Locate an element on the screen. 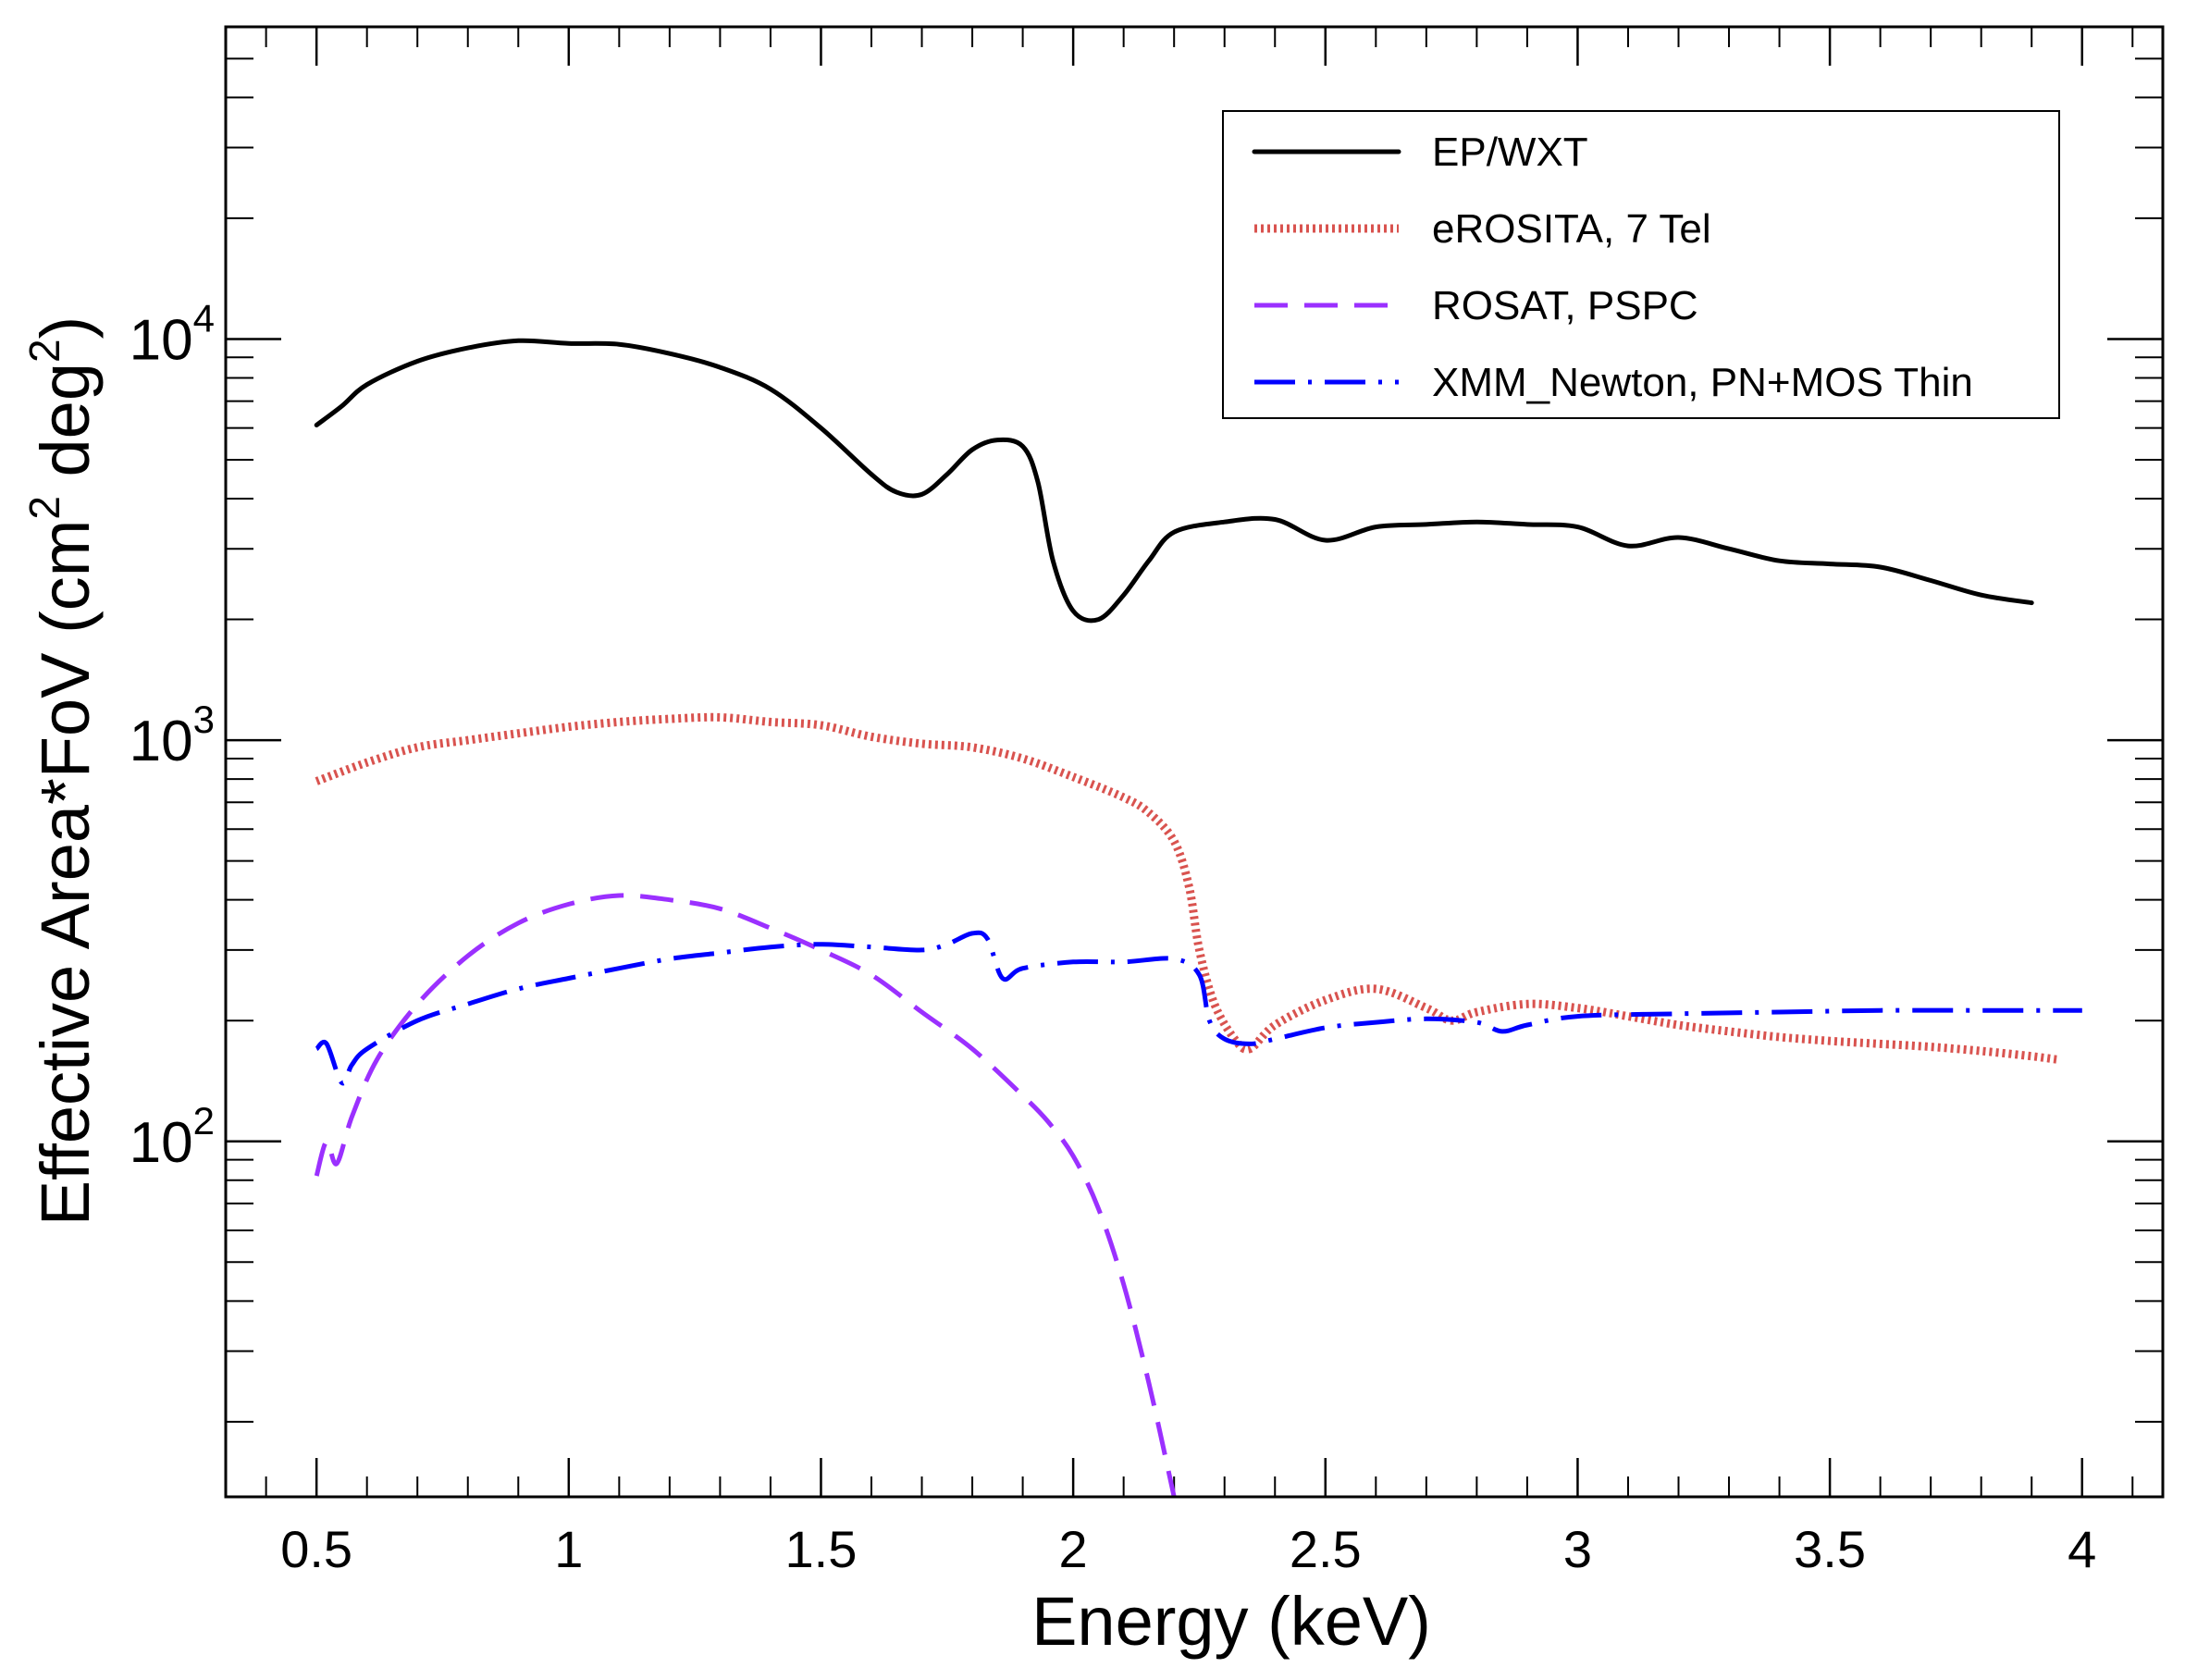  x-tick-label: 2.5 is located at coordinates (1326, 1549).